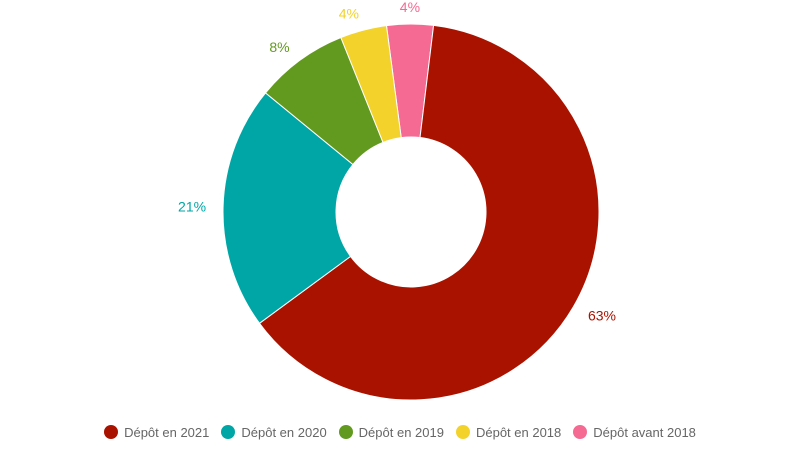 The height and width of the screenshot is (450, 800). I want to click on slice-label-4: 4%, so click(349, 14).